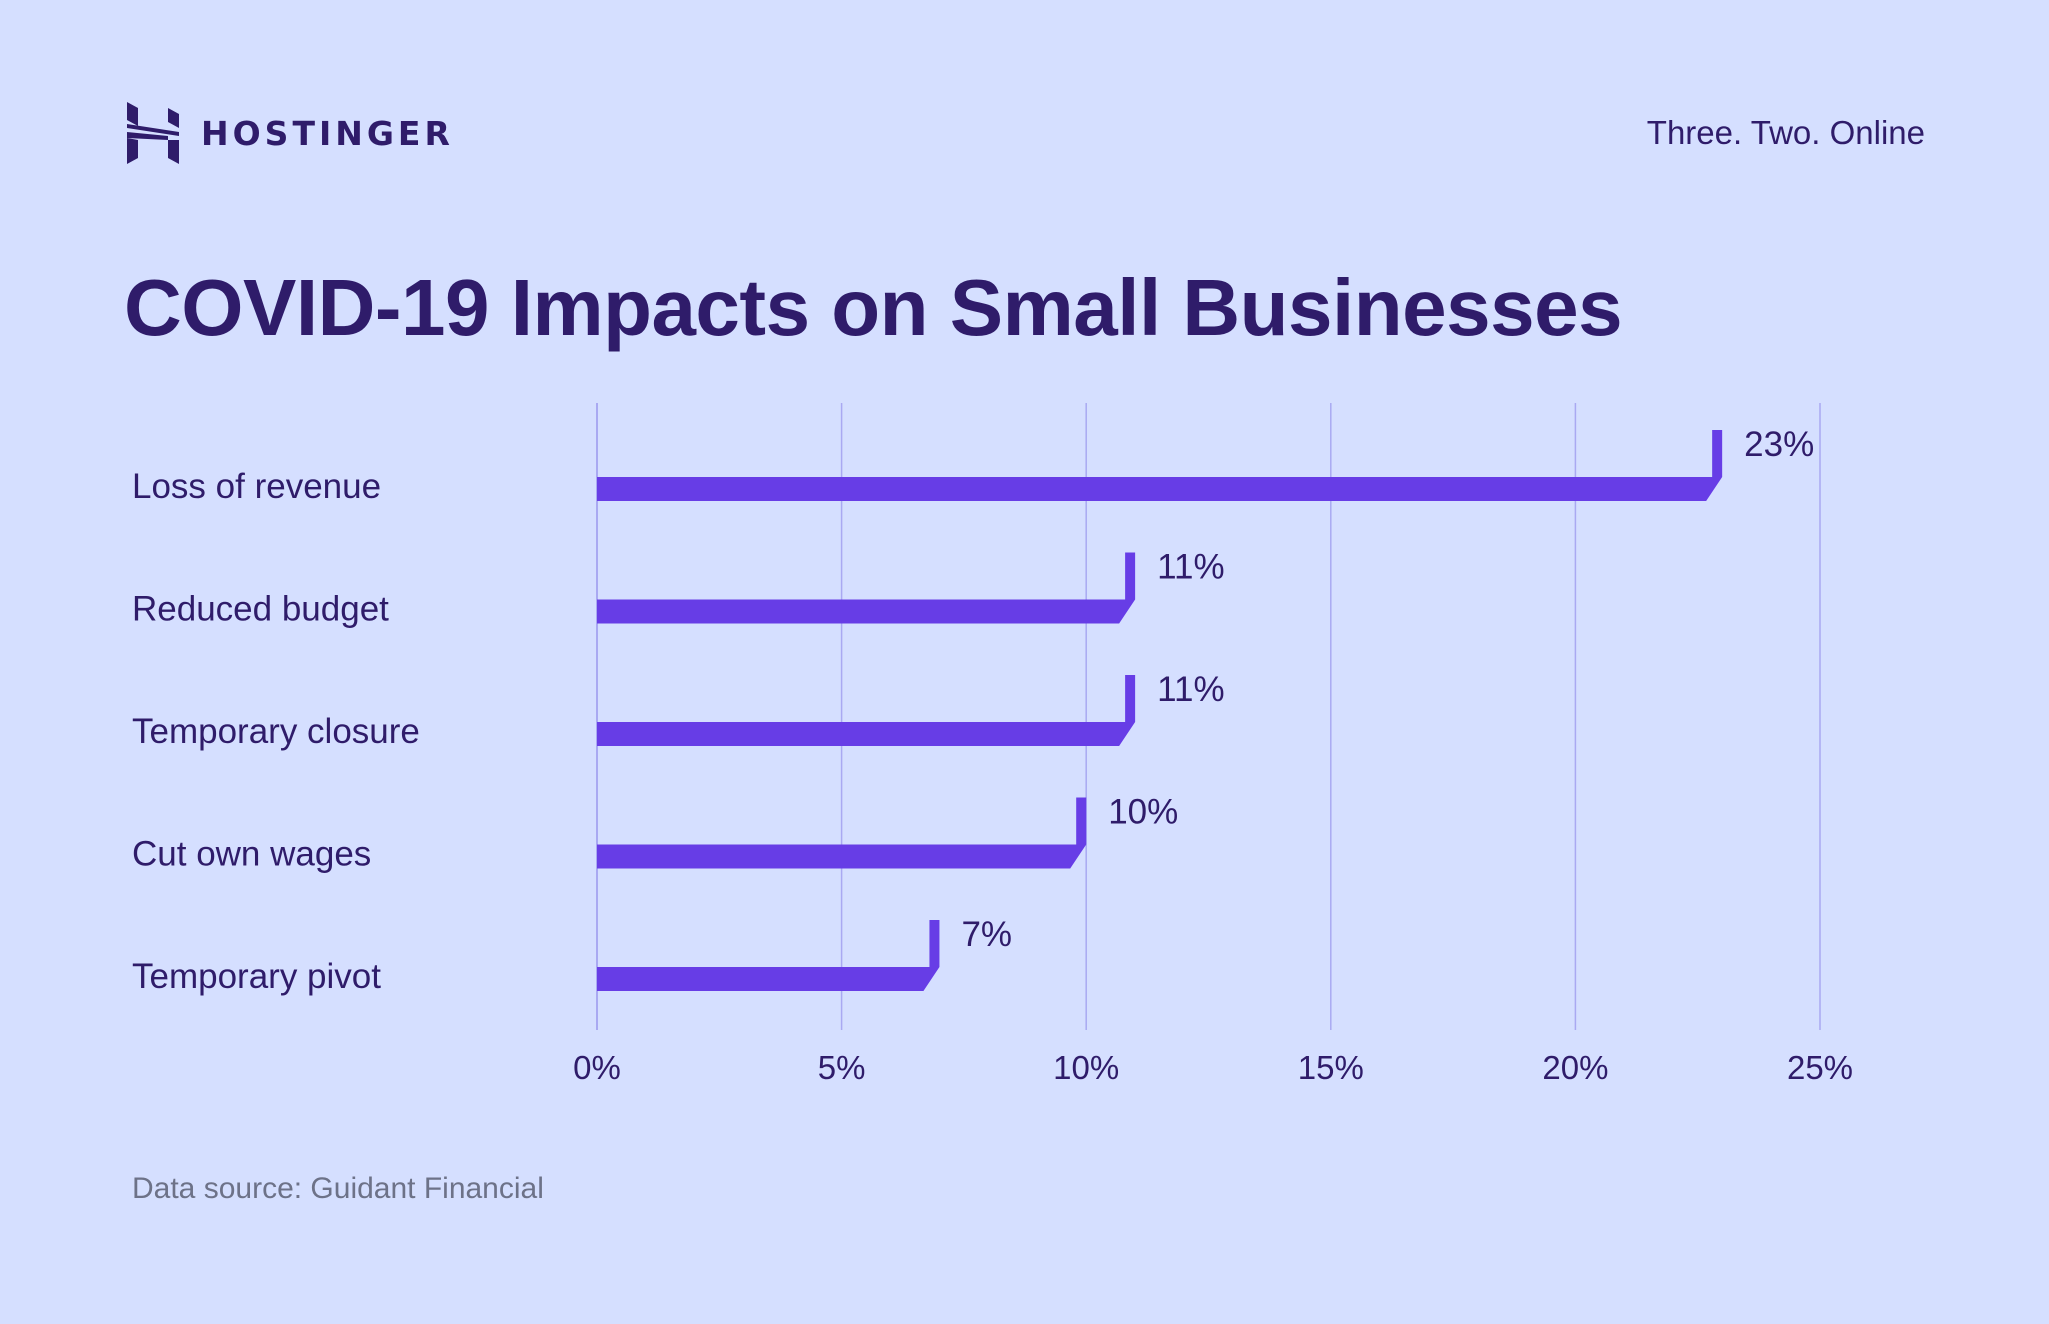  What do you see at coordinates (1086, 1067) in the screenshot?
I see `x-tick-label: 10%` at bounding box center [1086, 1067].